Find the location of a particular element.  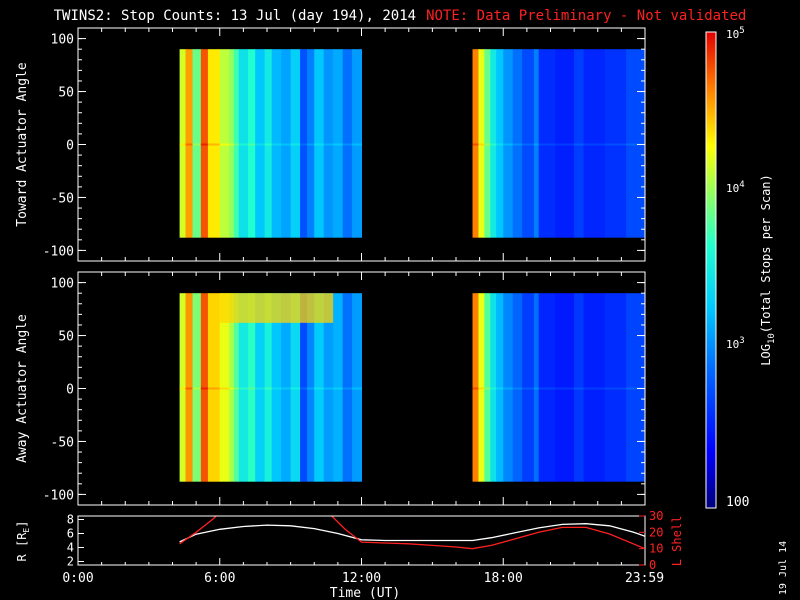

colorbar-strip is located at coordinates (711, 270).